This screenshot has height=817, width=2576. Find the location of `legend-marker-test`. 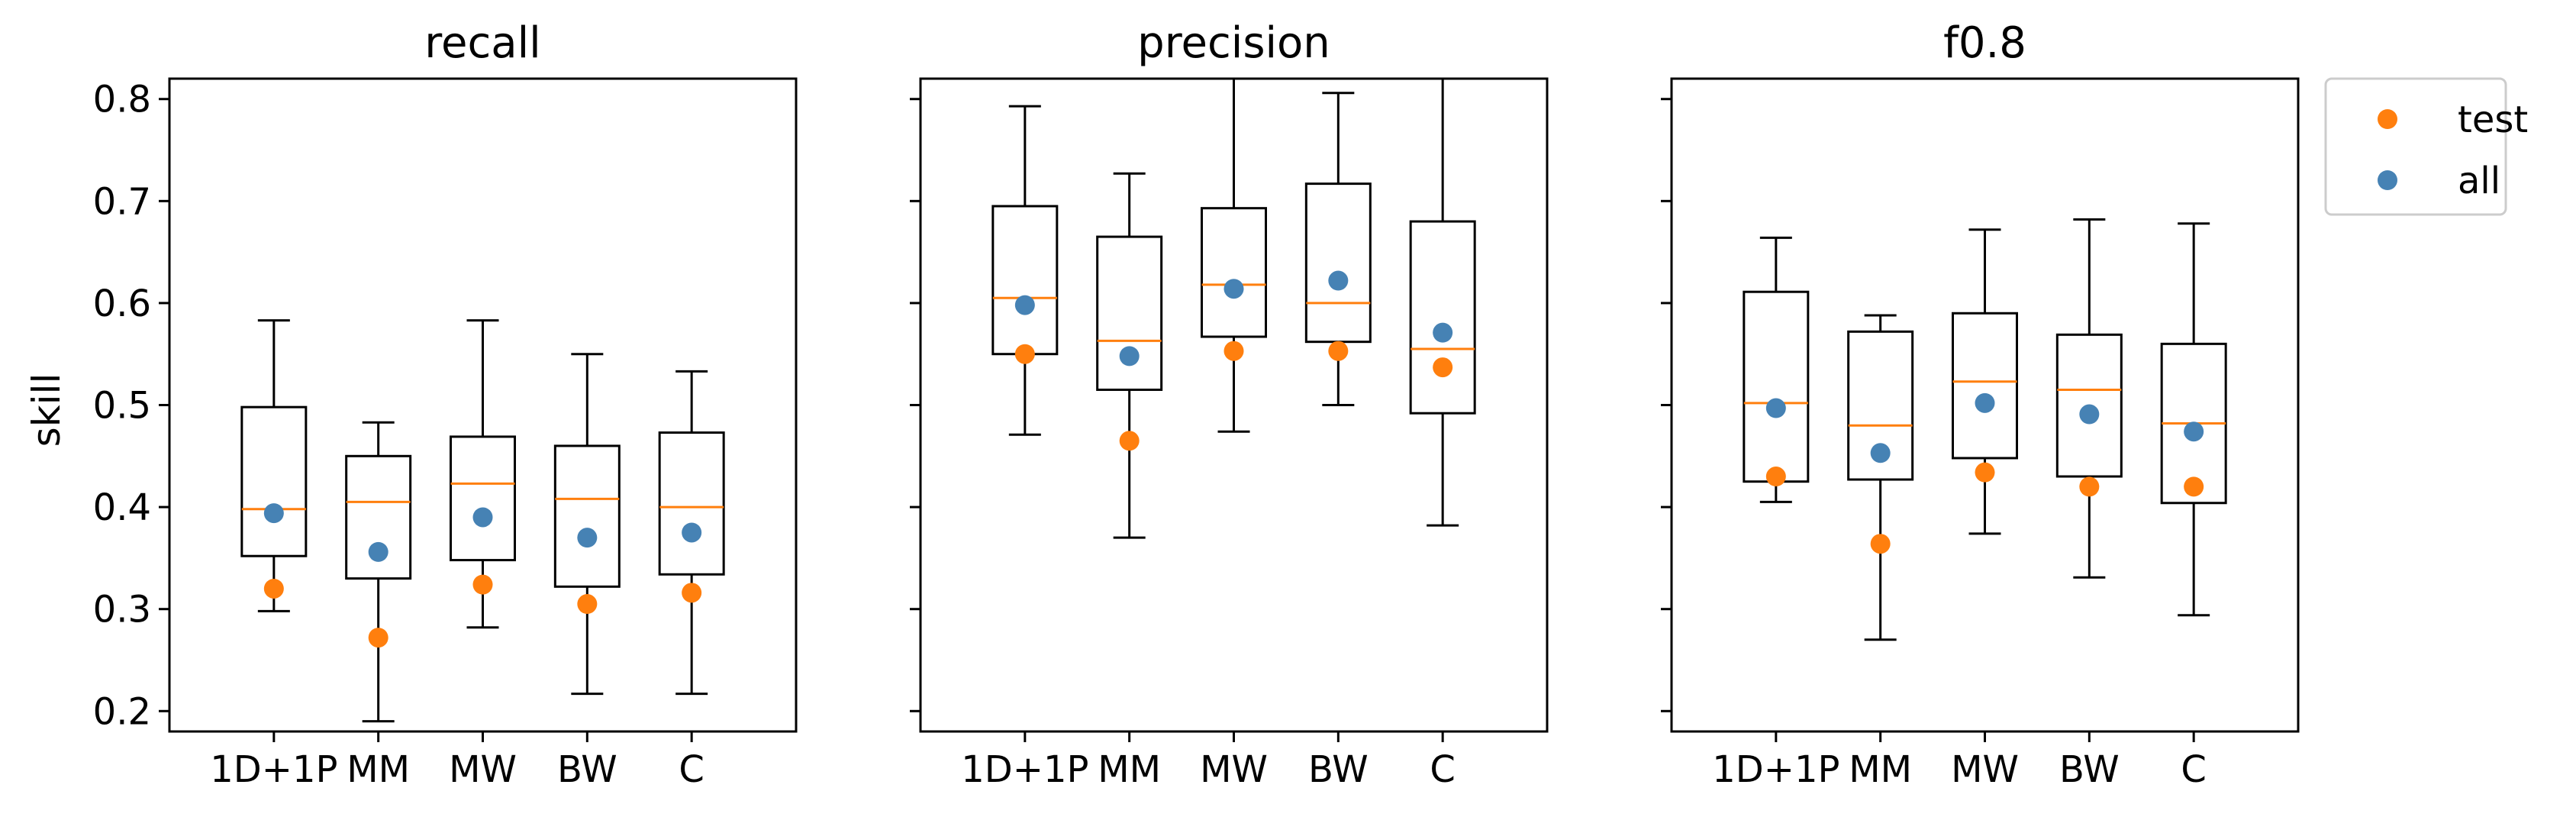

legend-marker-test is located at coordinates (2388, 119).